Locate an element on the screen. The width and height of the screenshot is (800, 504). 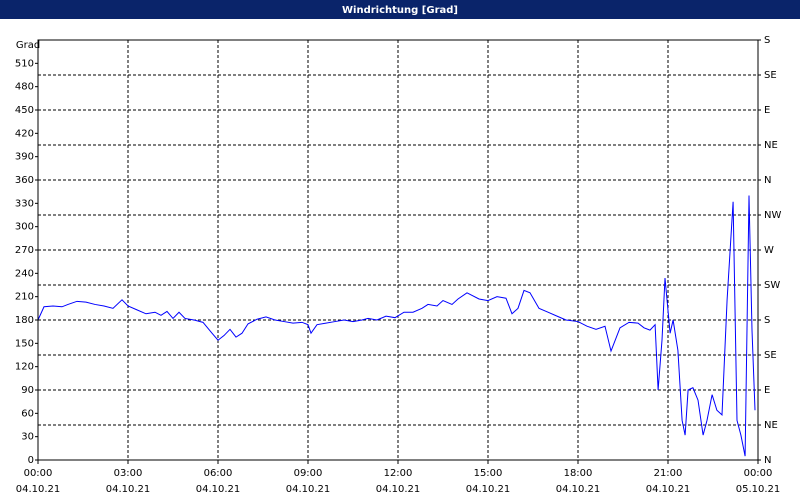
y-tick-label: 270 is located at coordinates (24, 250).